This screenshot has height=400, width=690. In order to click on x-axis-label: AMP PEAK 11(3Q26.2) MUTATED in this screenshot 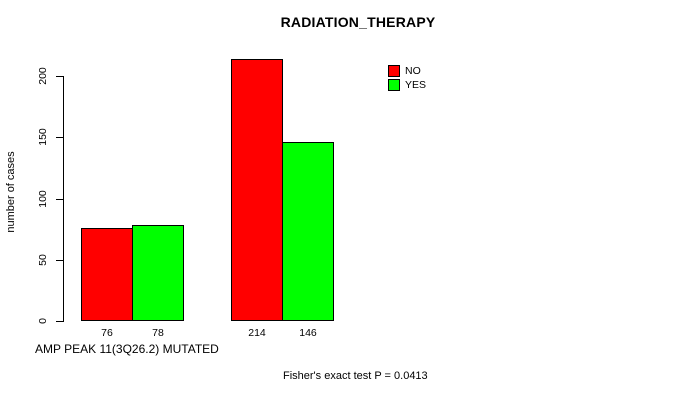, I will do `click(127, 349)`.